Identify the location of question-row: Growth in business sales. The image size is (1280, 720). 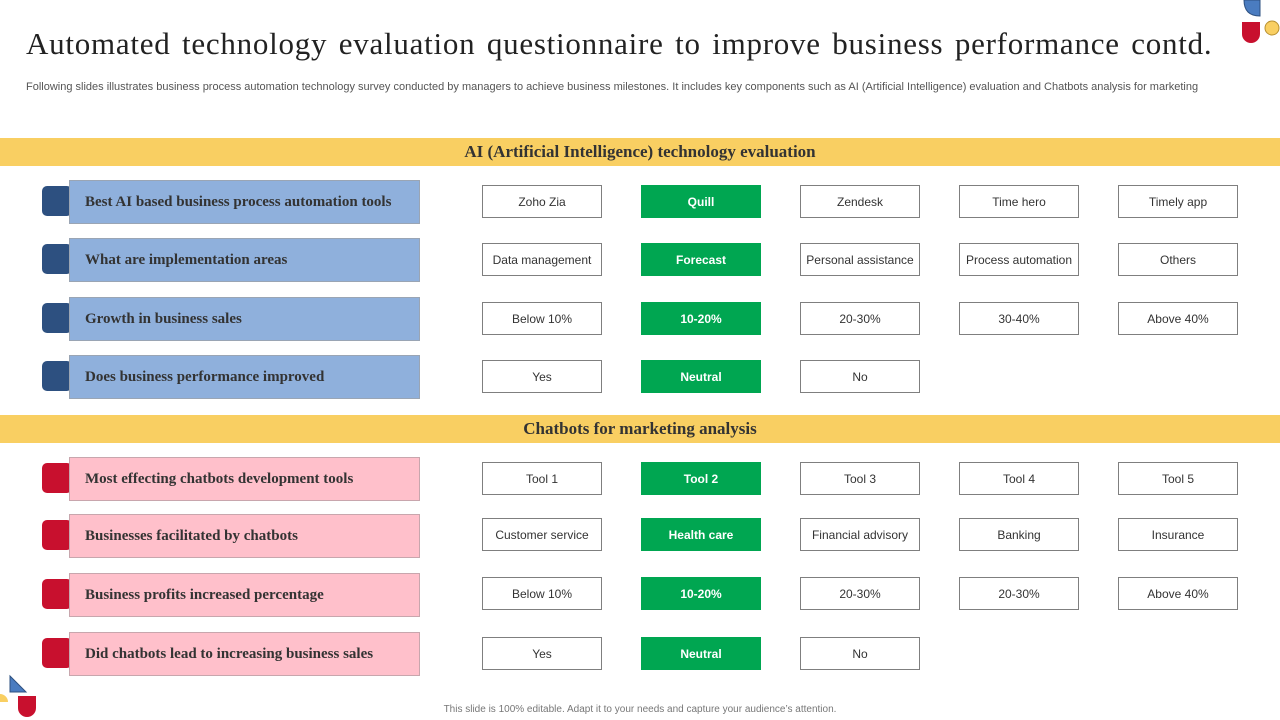
(231, 319).